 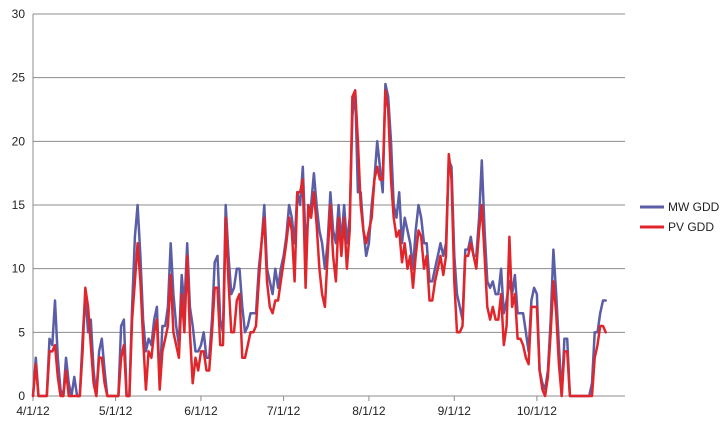 What do you see at coordinates (284, 411) in the screenshot?
I see `x-tick-label: 7/1/12` at bounding box center [284, 411].